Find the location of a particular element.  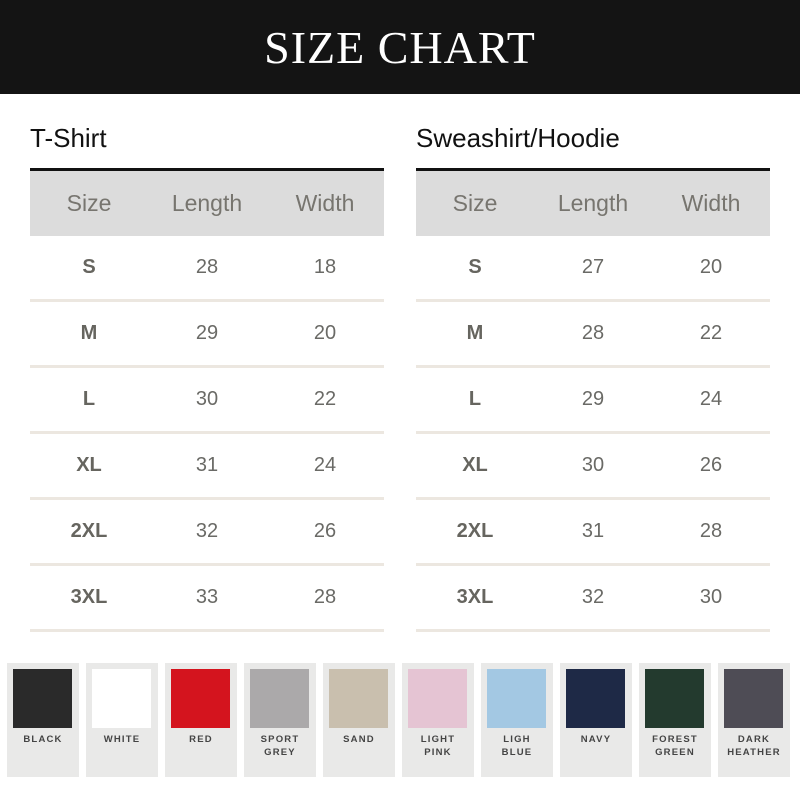

color-label: WHITE is located at coordinates (122, 739).